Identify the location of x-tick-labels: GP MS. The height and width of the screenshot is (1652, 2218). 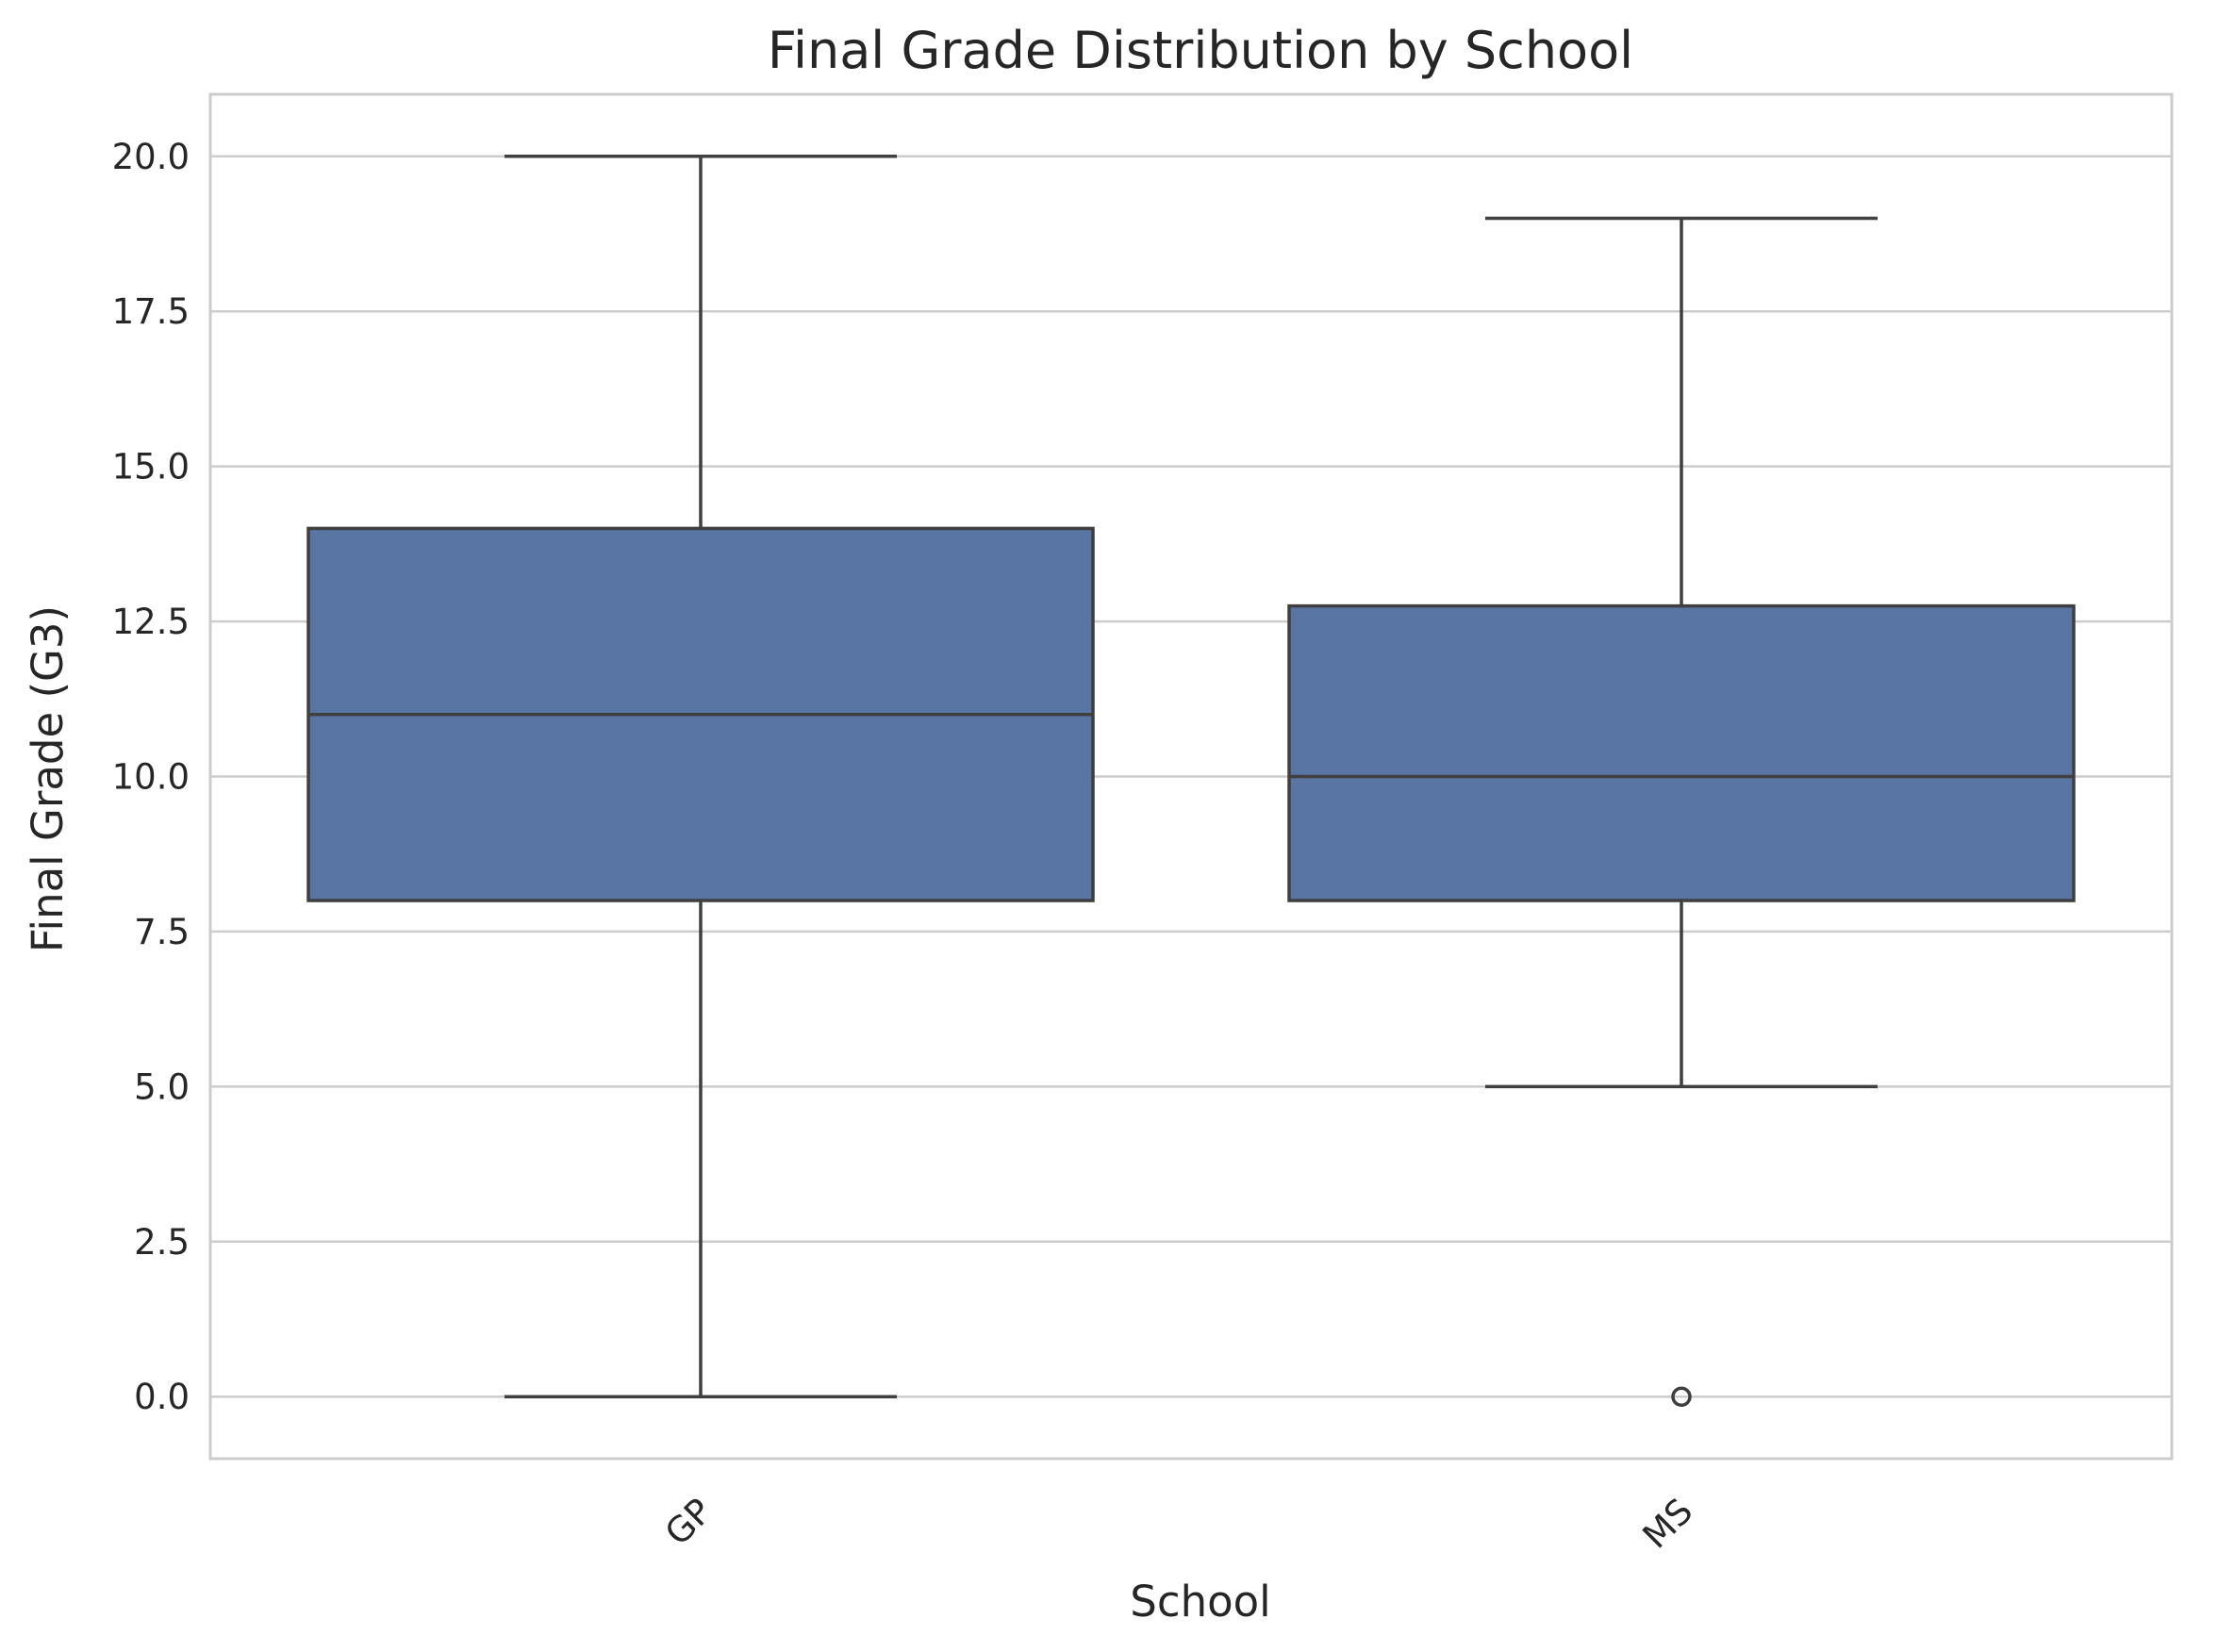
(1178, 1524).